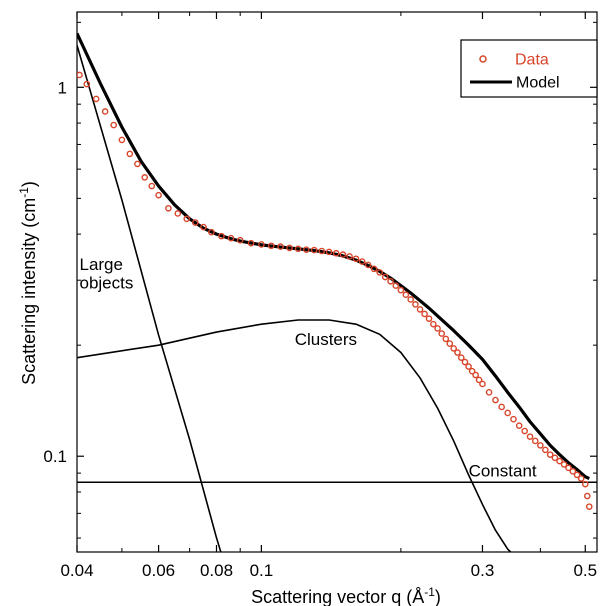  I want to click on y-tick-label-1: 1, so click(62, 87).